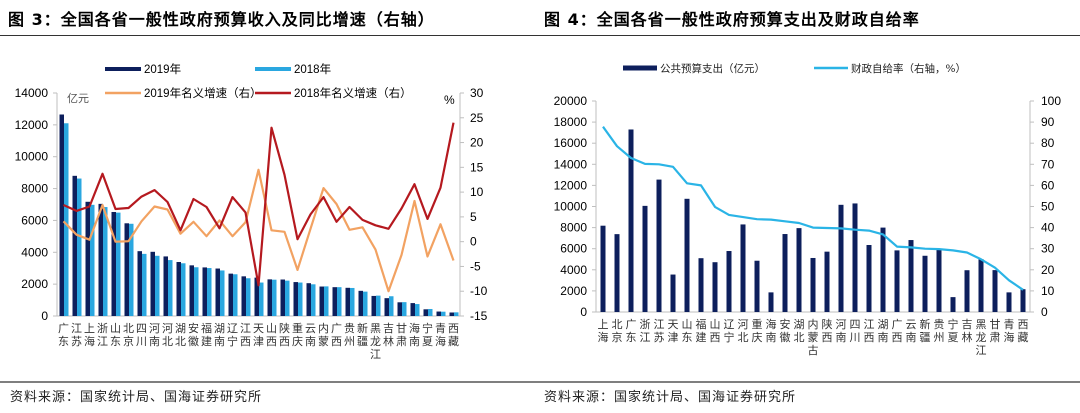 The width and height of the screenshot is (1080, 413). Describe the element at coordinates (1048, 228) in the screenshot. I see `right-axis-tick-label: 40` at that location.